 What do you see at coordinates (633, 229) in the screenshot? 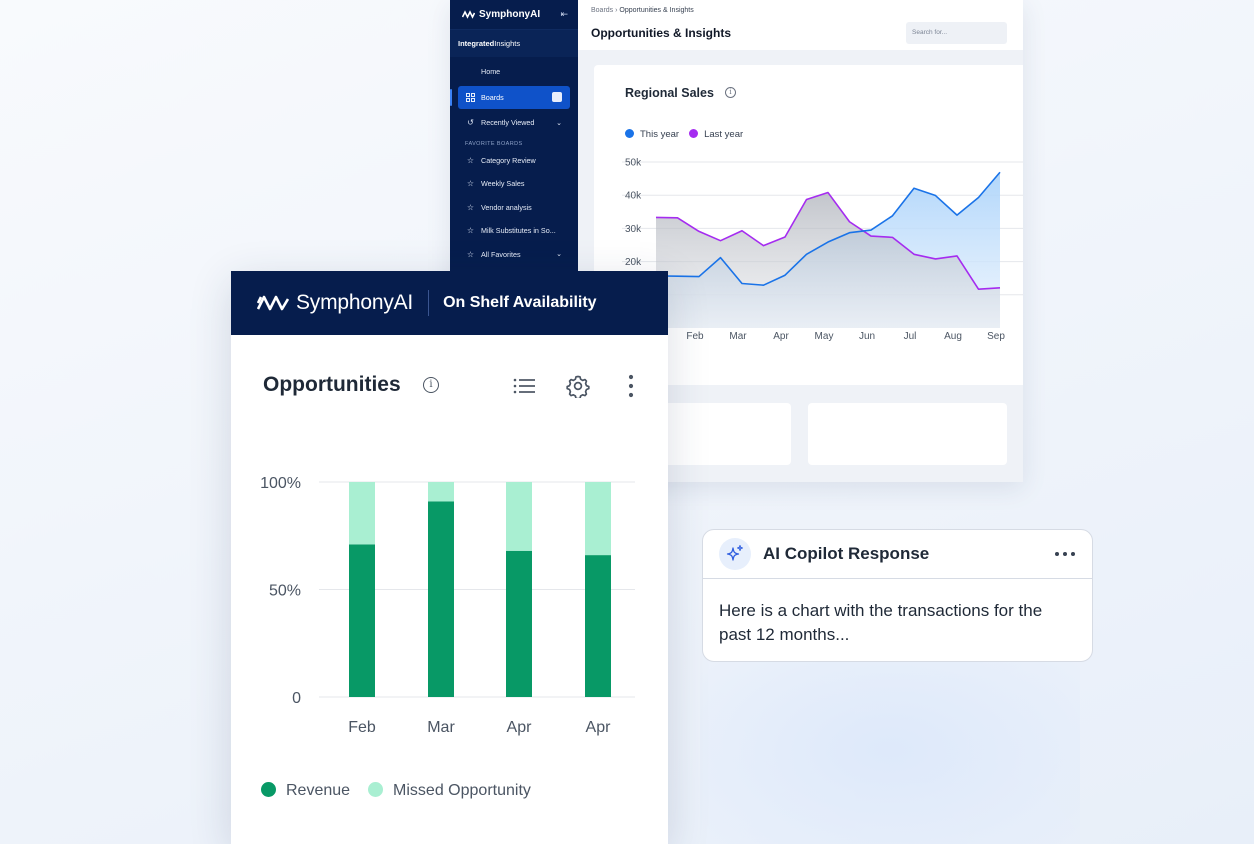
I see `y-tick-label: 30k` at bounding box center [633, 229].